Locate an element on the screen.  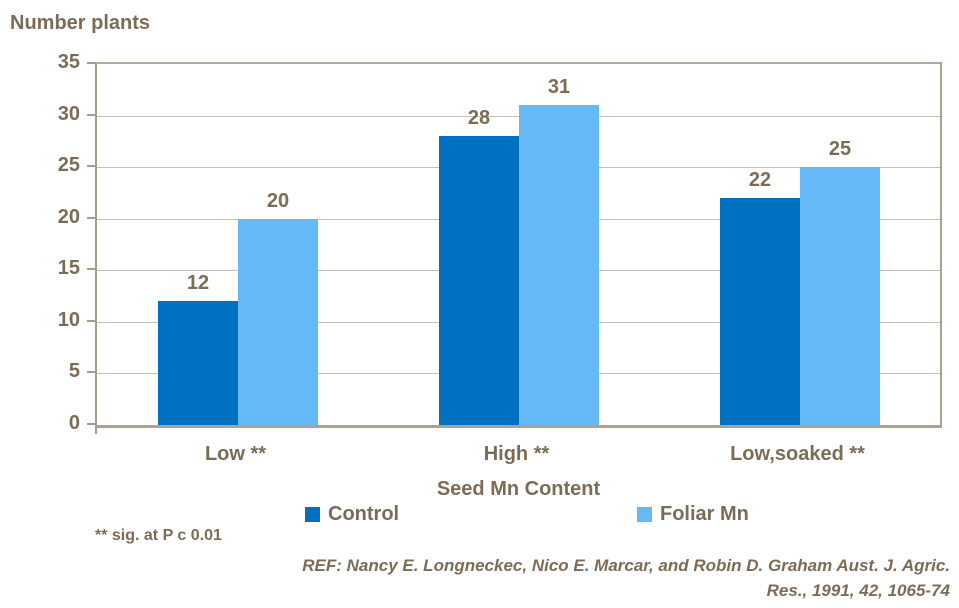
bar-value-label: 31 is located at coordinates (559, 87).